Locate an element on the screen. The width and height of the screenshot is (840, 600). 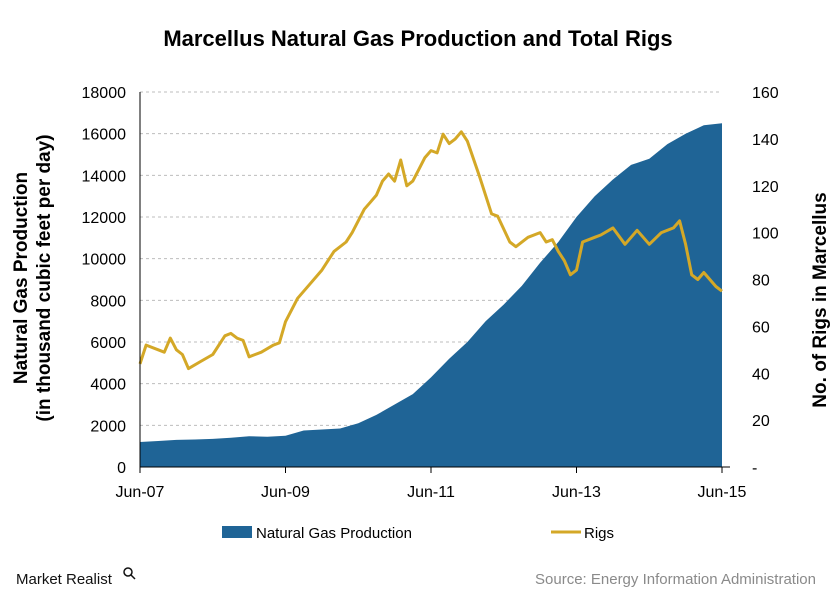
brand-name: Market Realist is located at coordinates (64, 579).